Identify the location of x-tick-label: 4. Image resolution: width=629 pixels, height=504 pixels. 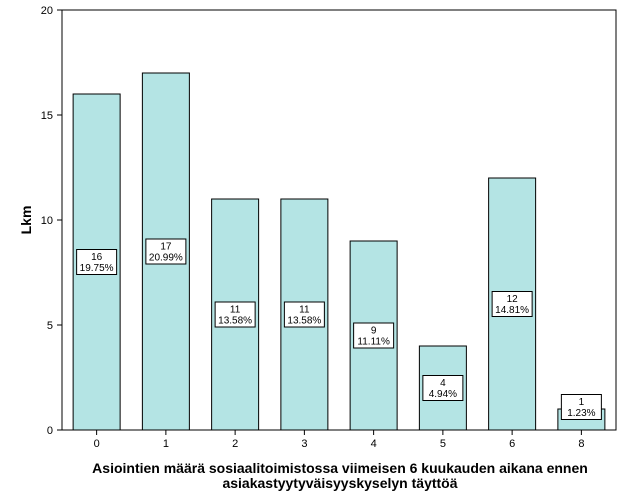
(374, 444).